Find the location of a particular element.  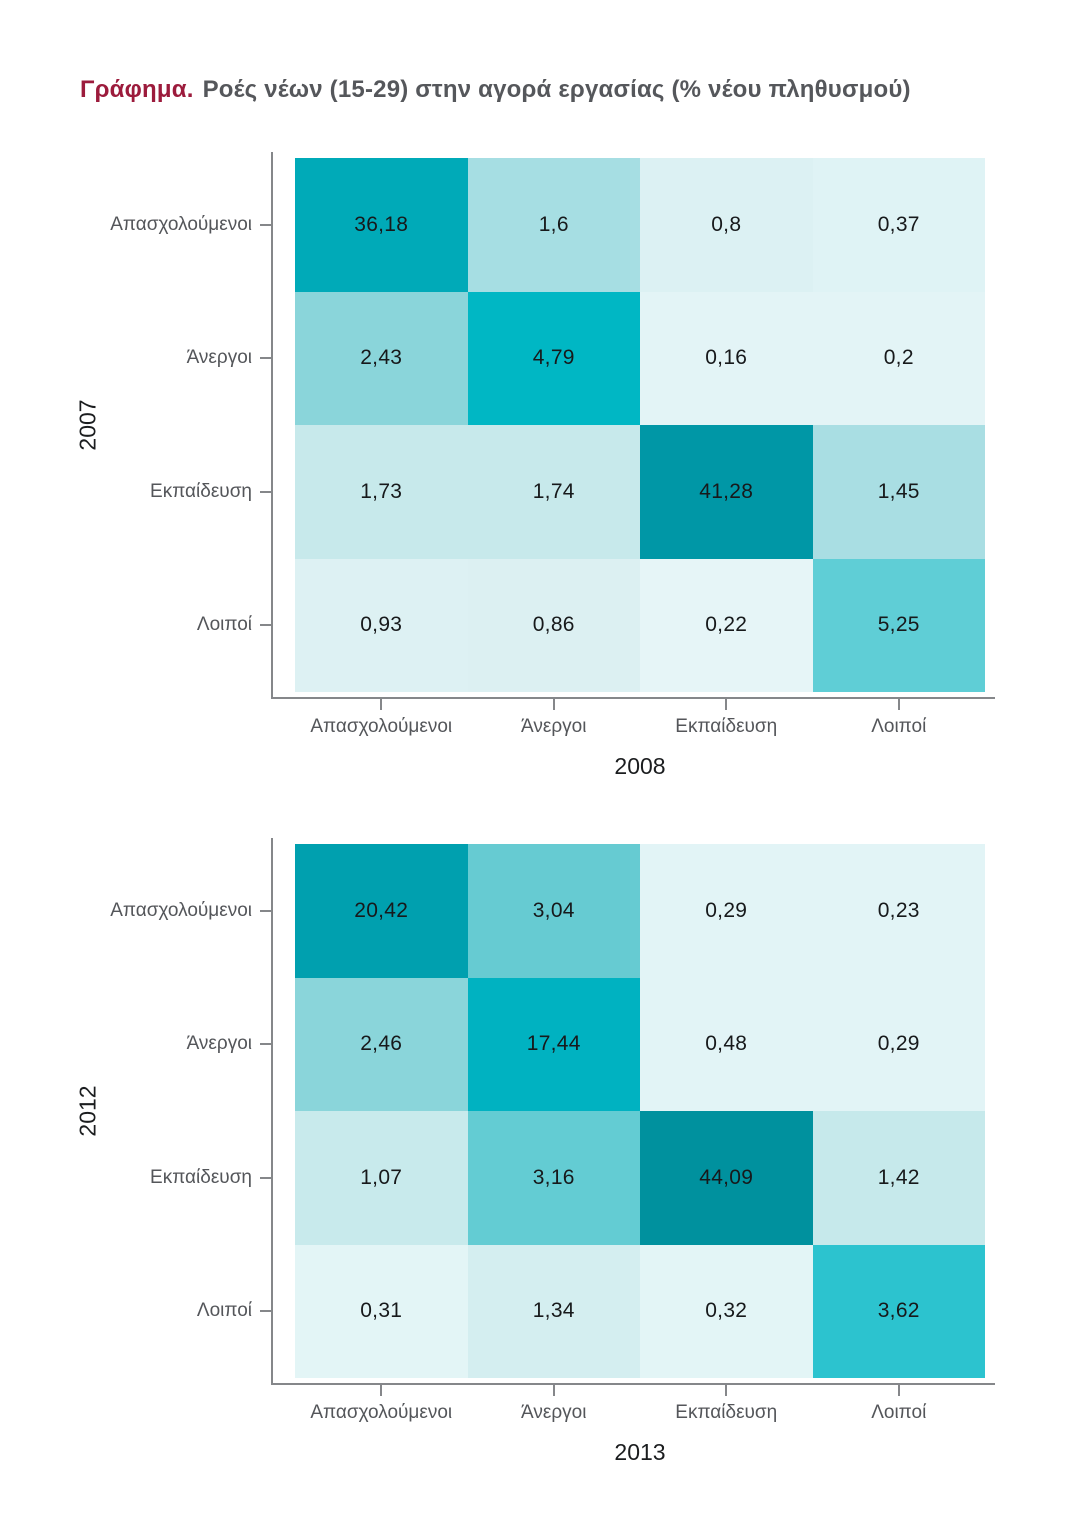

heatmap-cell: 2,46 is located at coordinates (381, 1044).